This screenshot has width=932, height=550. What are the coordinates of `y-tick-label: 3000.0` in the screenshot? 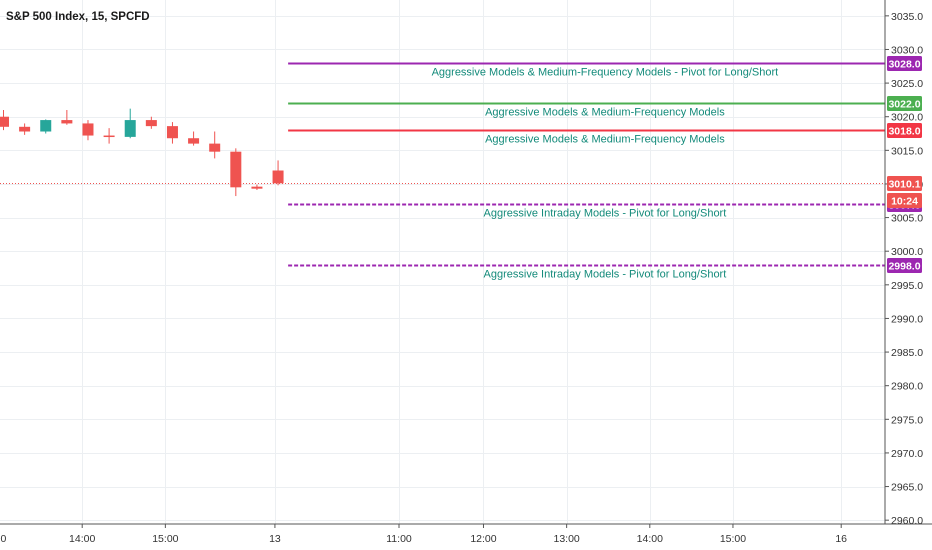 It's located at (907, 252).